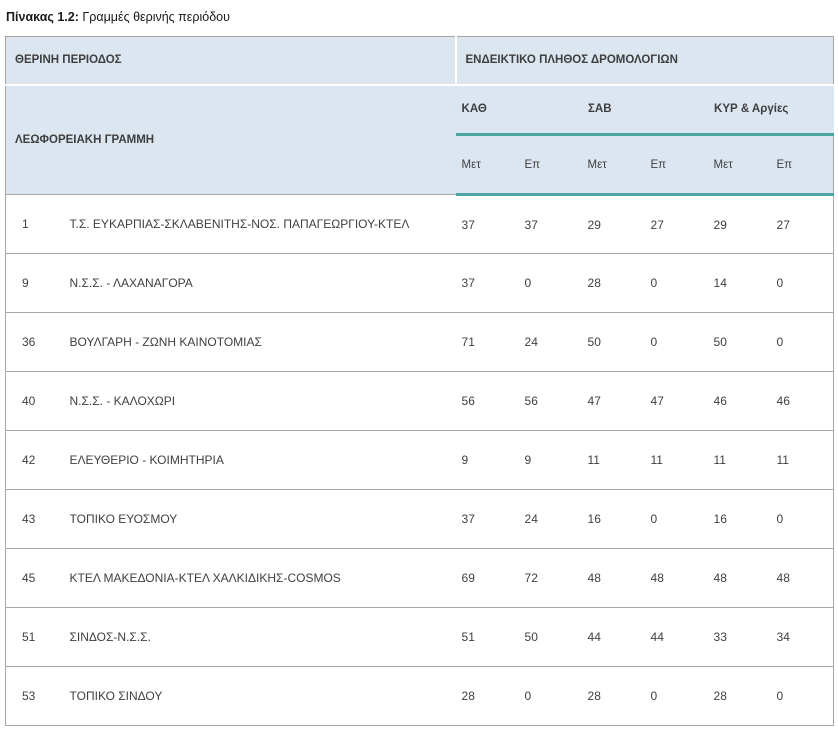 Image resolution: width=838 pixels, height=744 pixels. What do you see at coordinates (259, 401) in the screenshot?
I see `line-name-cell: Ν.Σ.Σ. - ΚΑΛΟΧΩΡΙ` at bounding box center [259, 401].